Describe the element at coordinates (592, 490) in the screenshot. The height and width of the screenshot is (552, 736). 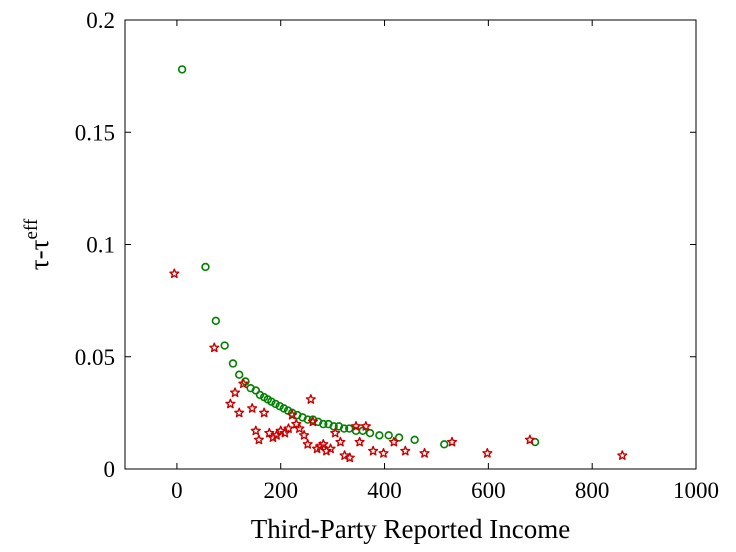
I see `x-tick-label: 800` at that location.